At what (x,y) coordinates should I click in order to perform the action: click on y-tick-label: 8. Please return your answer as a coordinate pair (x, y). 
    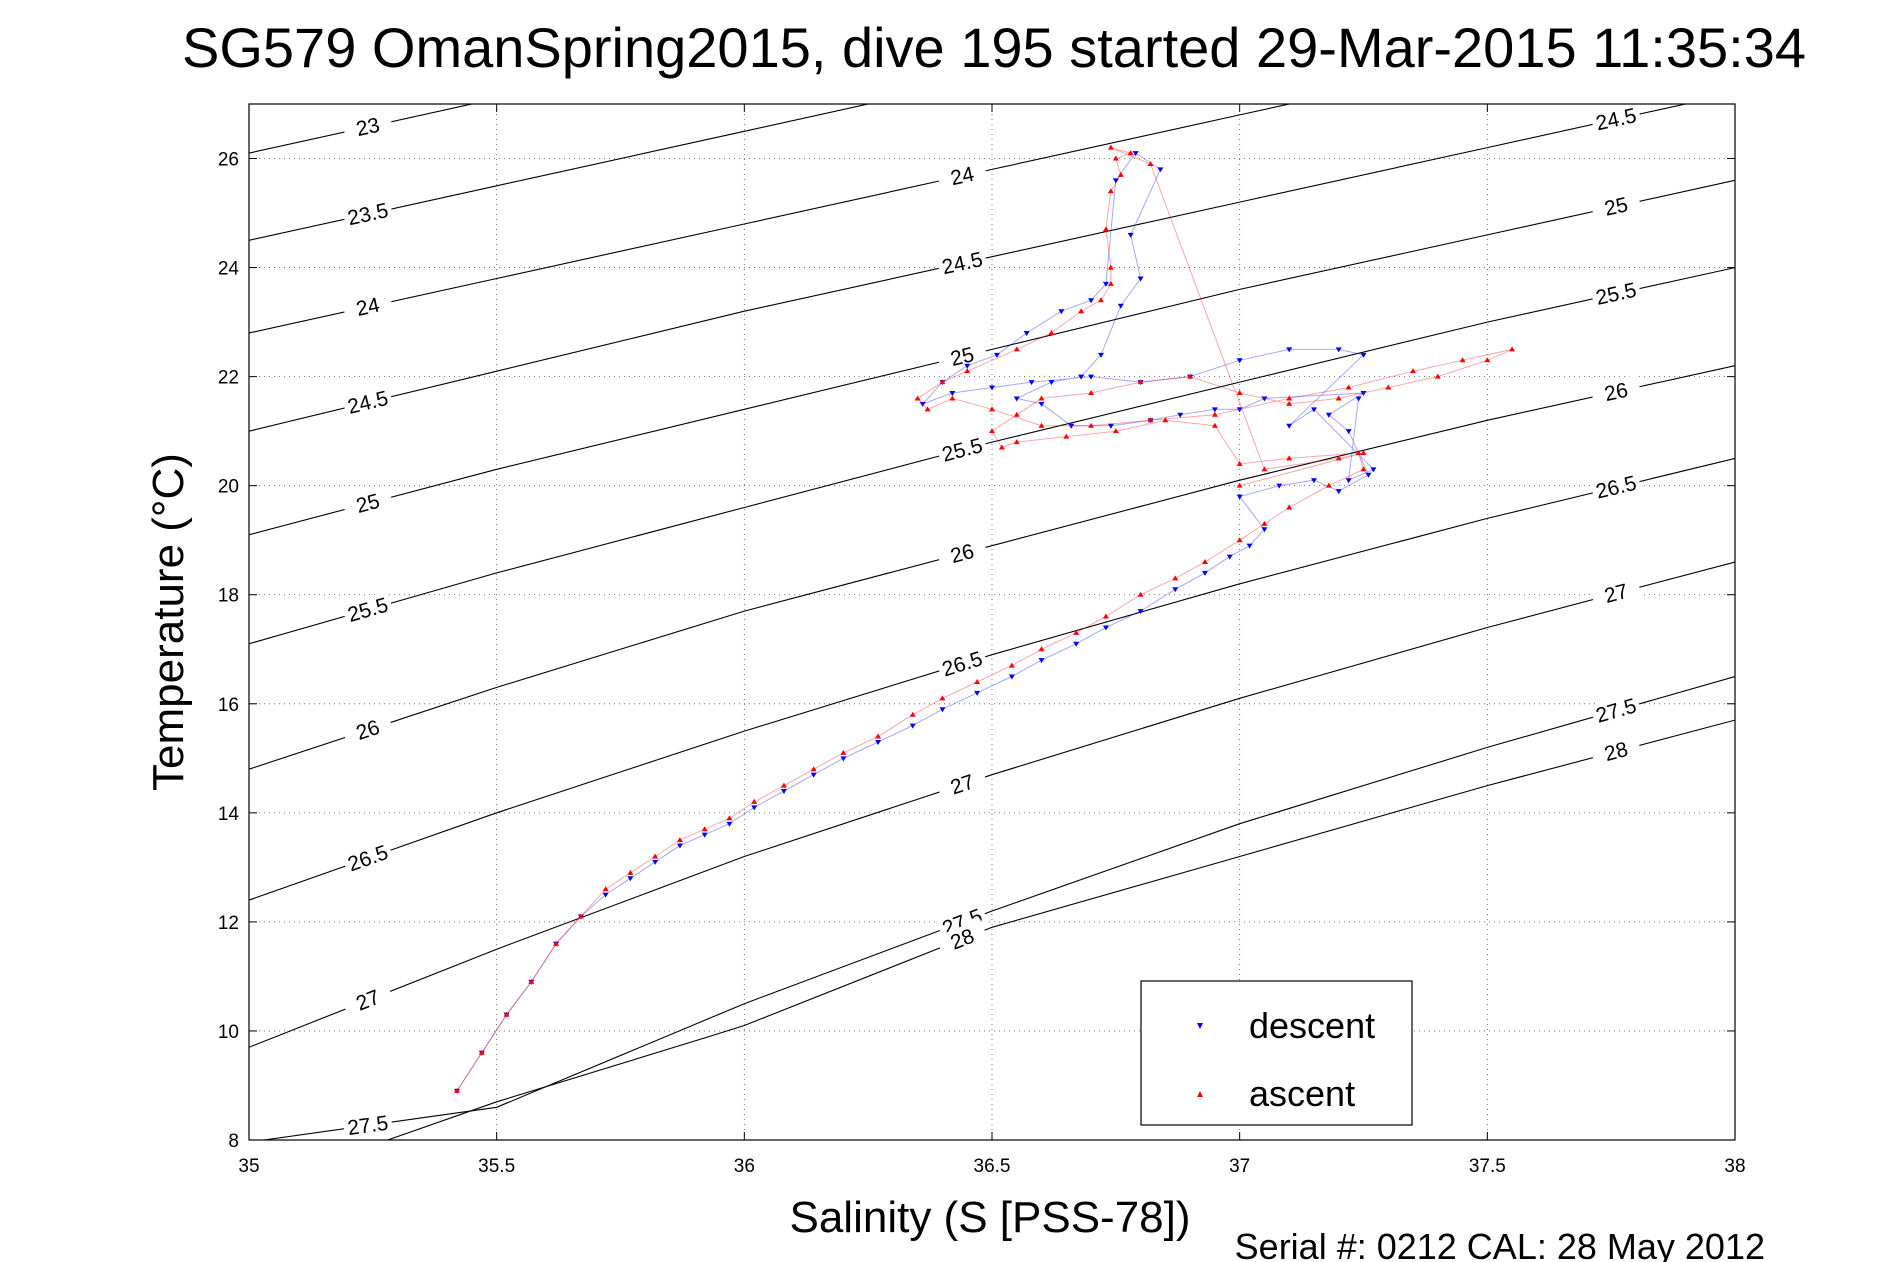
    Looking at the image, I should click on (233, 1141).